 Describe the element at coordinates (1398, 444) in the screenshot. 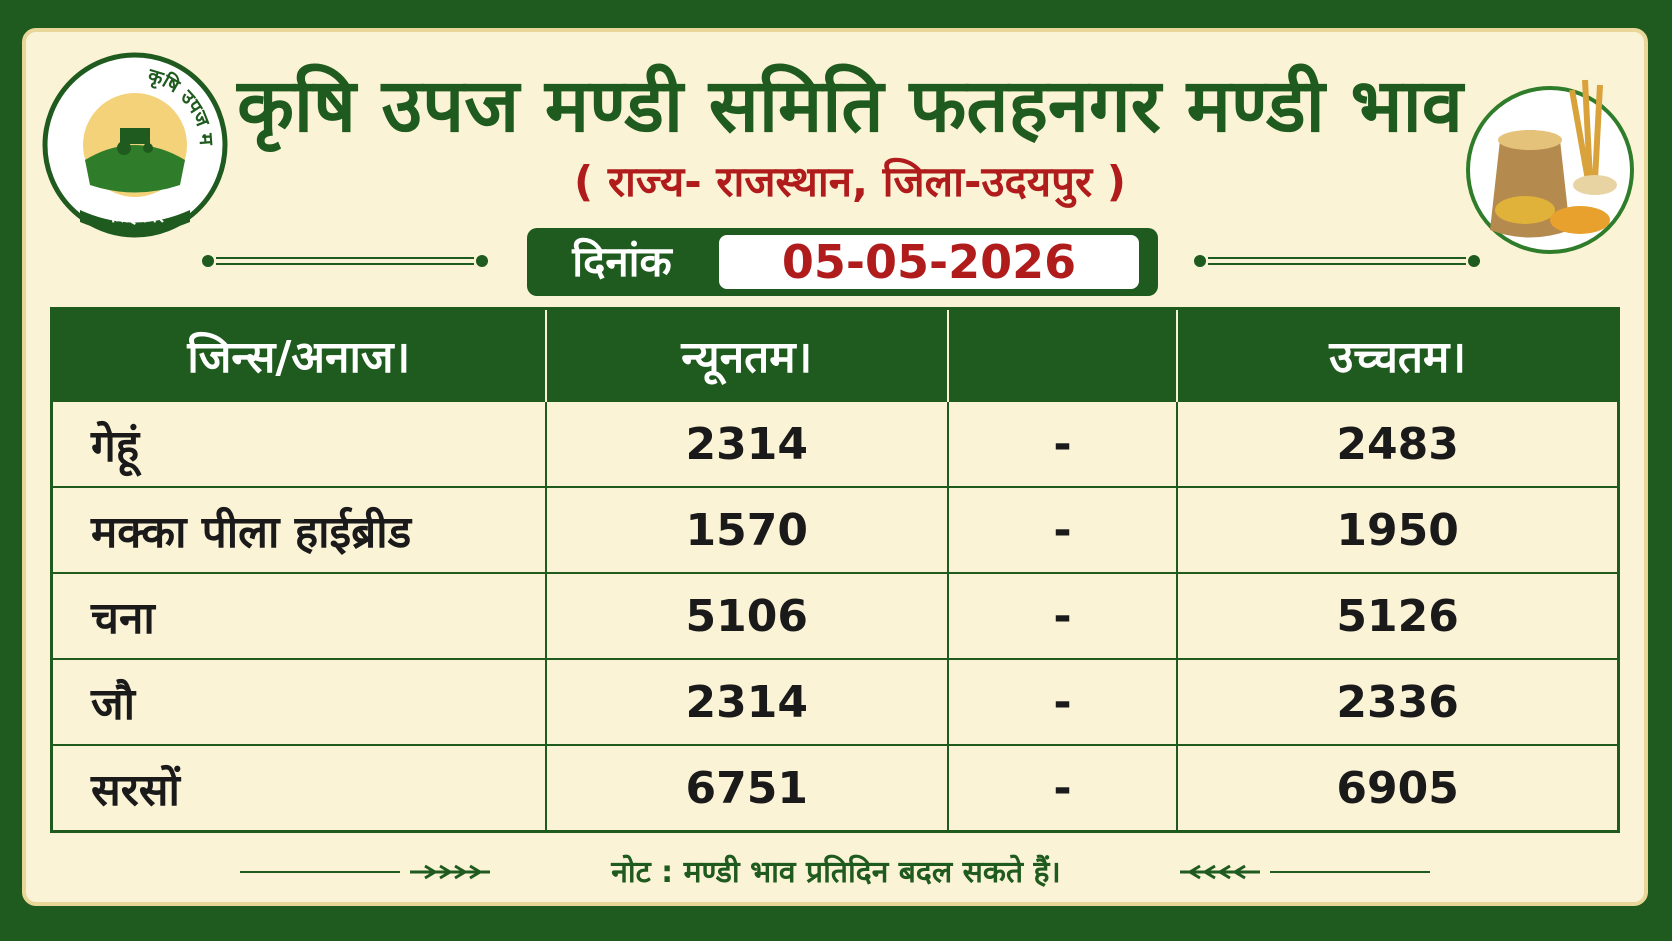

I see `price: 2483` at that location.